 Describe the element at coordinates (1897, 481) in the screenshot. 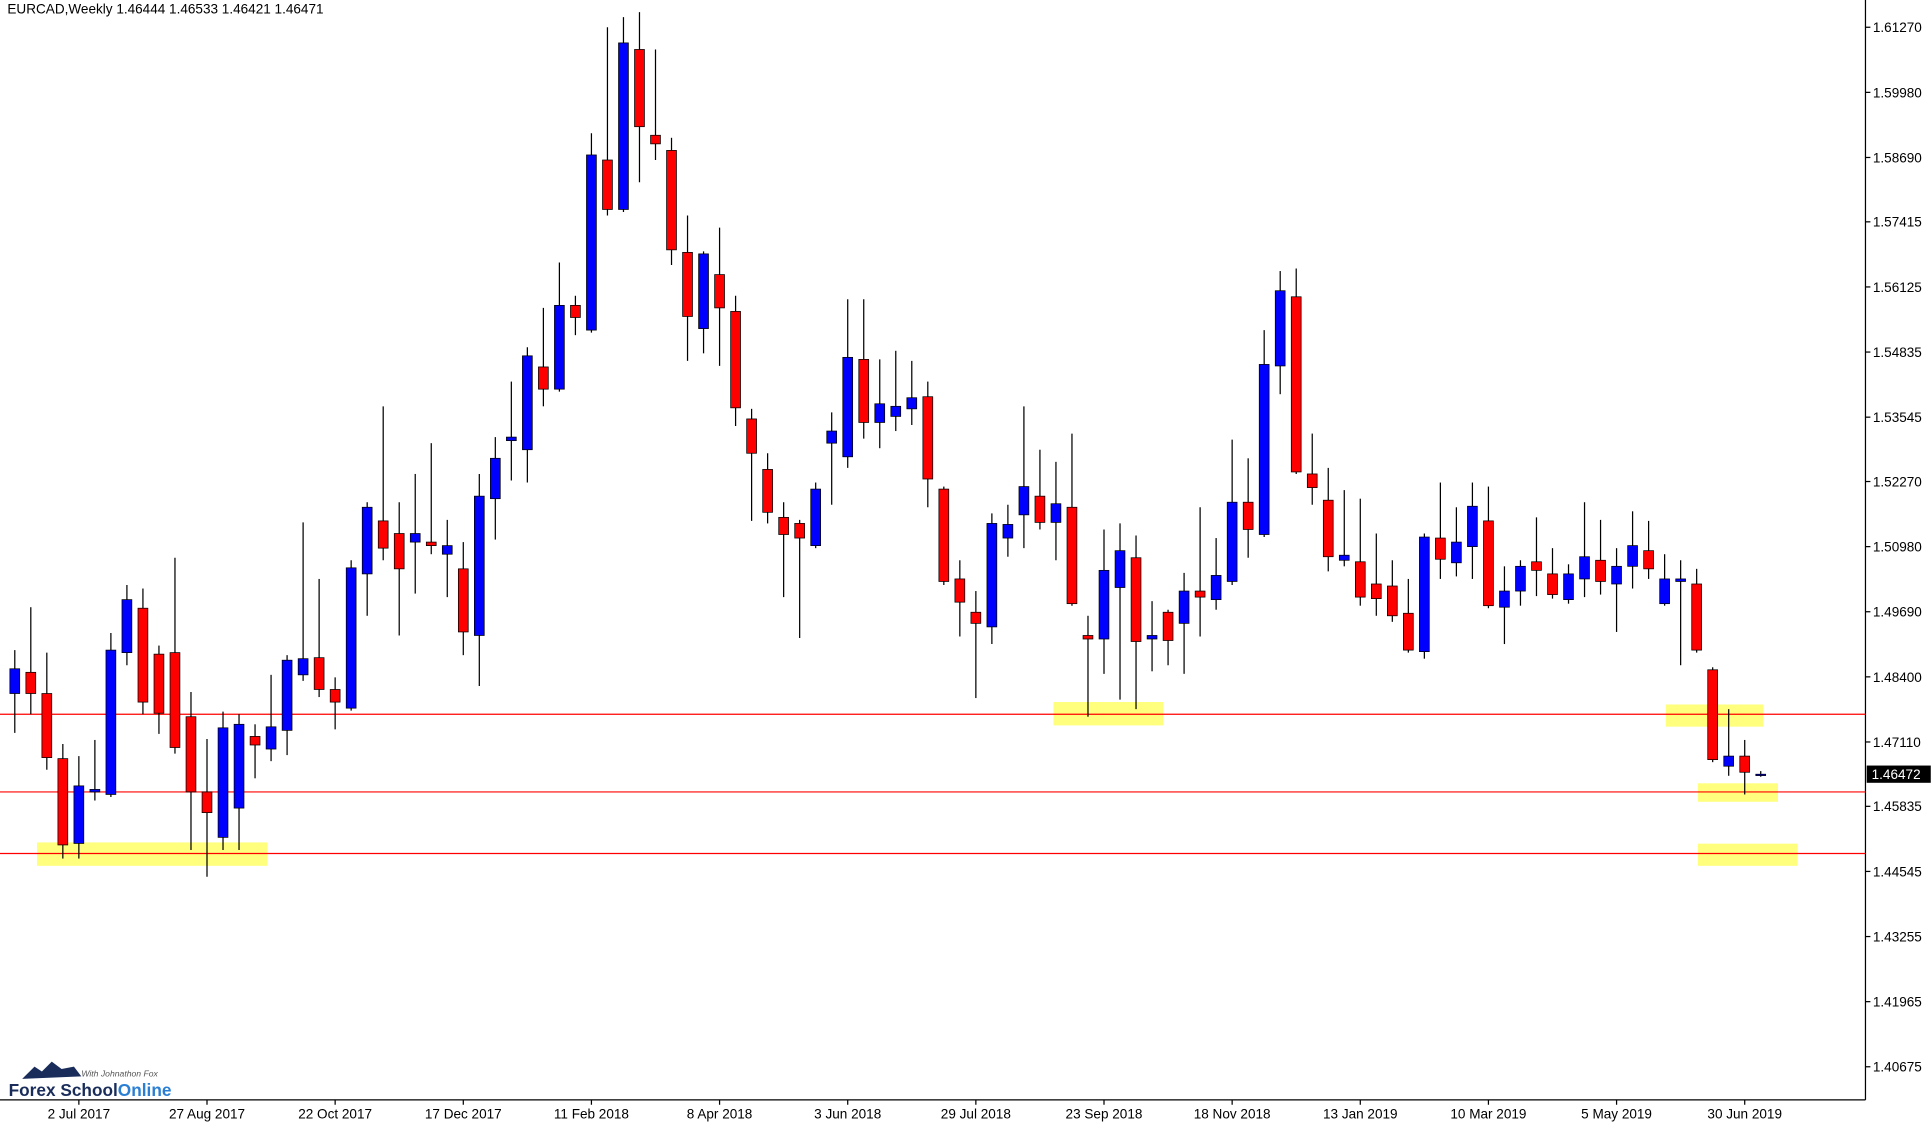

I see `y-tick-label: 1.52270` at that location.